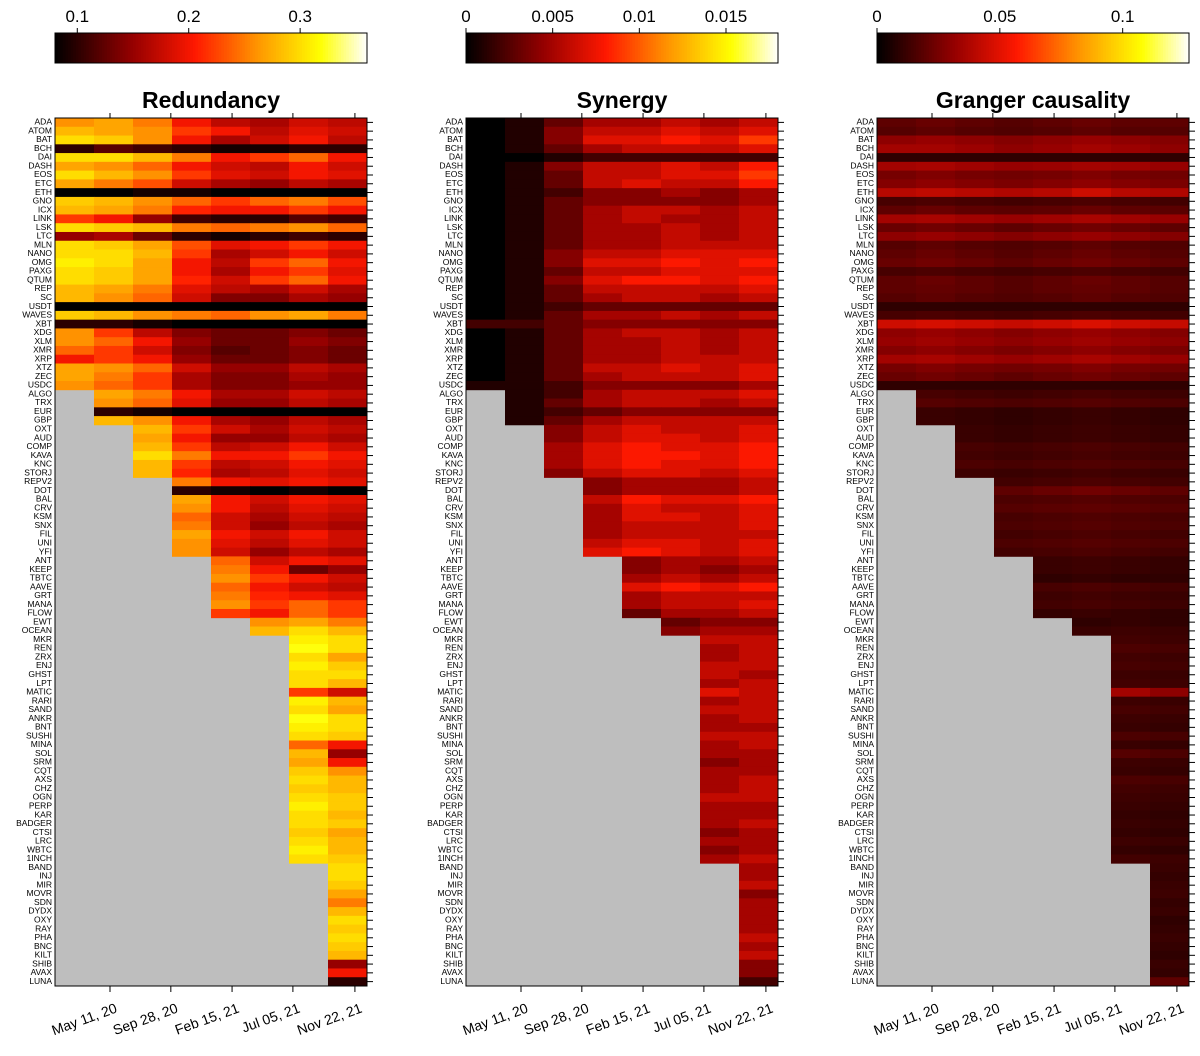  I want to click on row-label: ETC, so click(43, 183).